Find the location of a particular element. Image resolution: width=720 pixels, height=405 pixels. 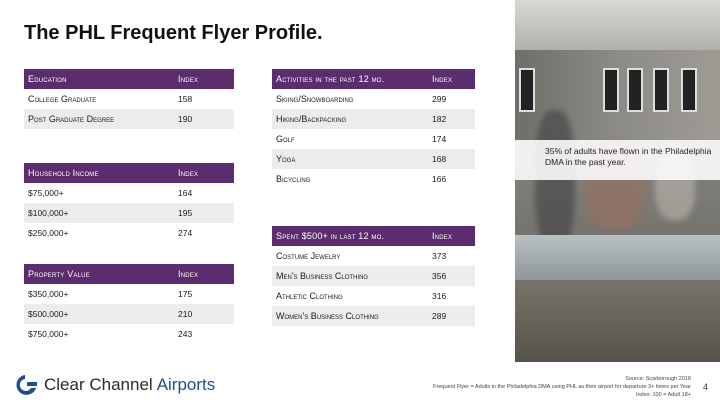

row-index: 190 is located at coordinates (206, 119).